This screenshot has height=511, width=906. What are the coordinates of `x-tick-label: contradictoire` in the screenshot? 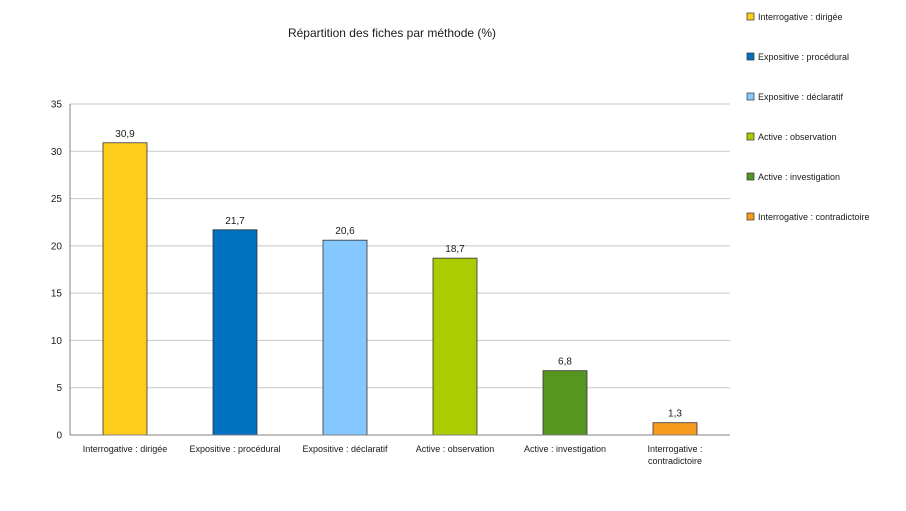 It's located at (675, 461).